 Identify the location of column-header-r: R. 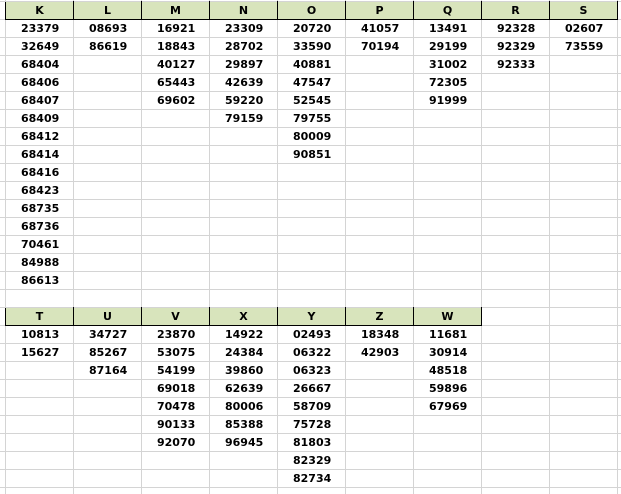
(515, 10).